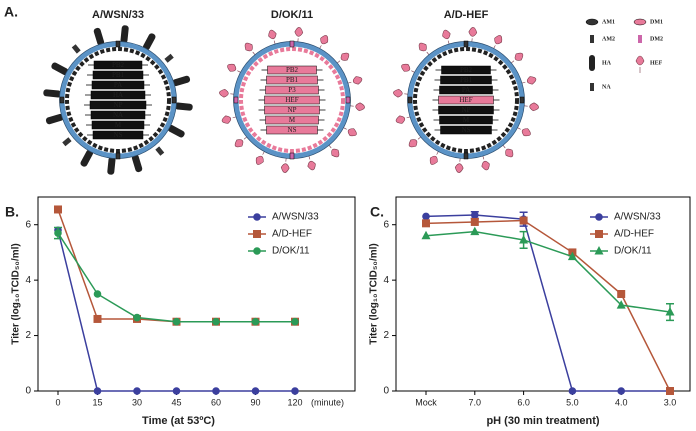 Image resolution: width=696 pixels, height=431 pixels. I want to click on segment-label: NA, so click(118, 115).